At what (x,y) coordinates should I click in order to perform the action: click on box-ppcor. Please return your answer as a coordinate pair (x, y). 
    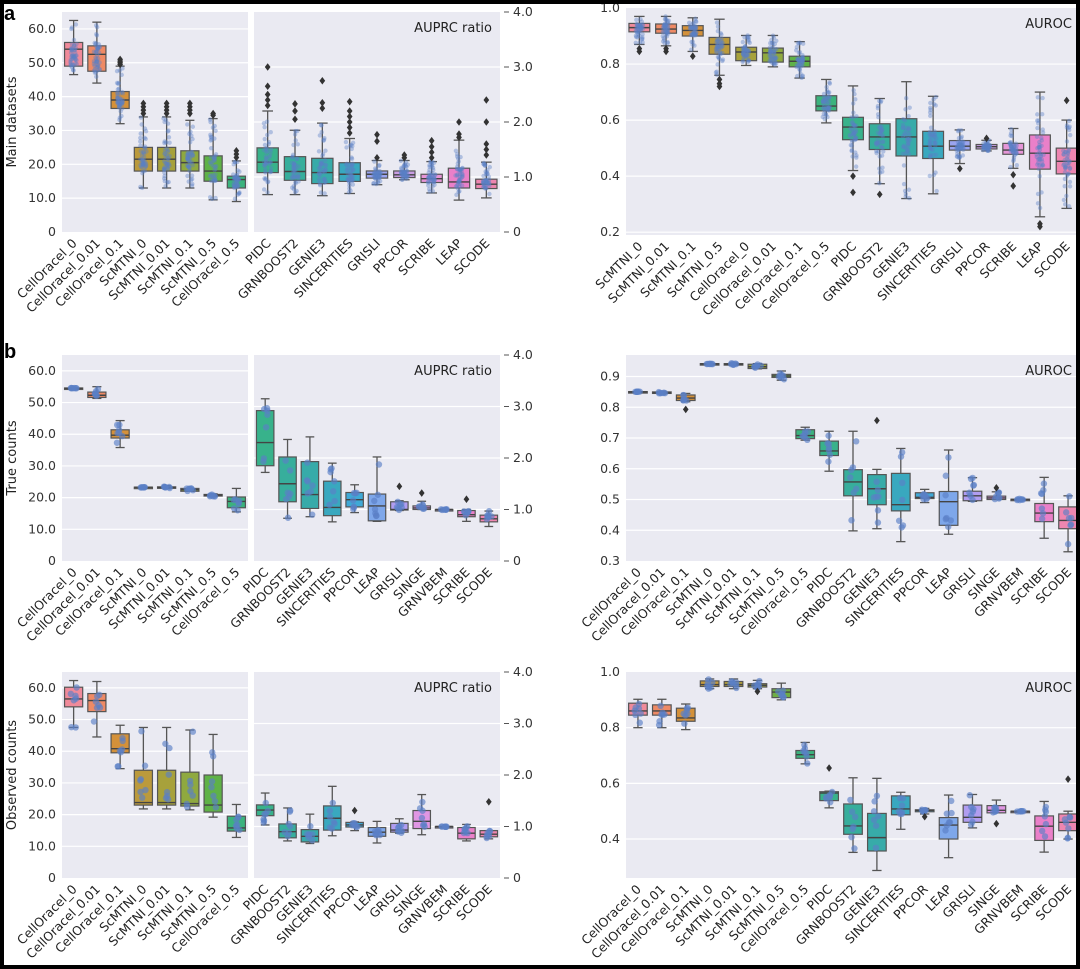
    Looking at the image, I should click on (986, 144).